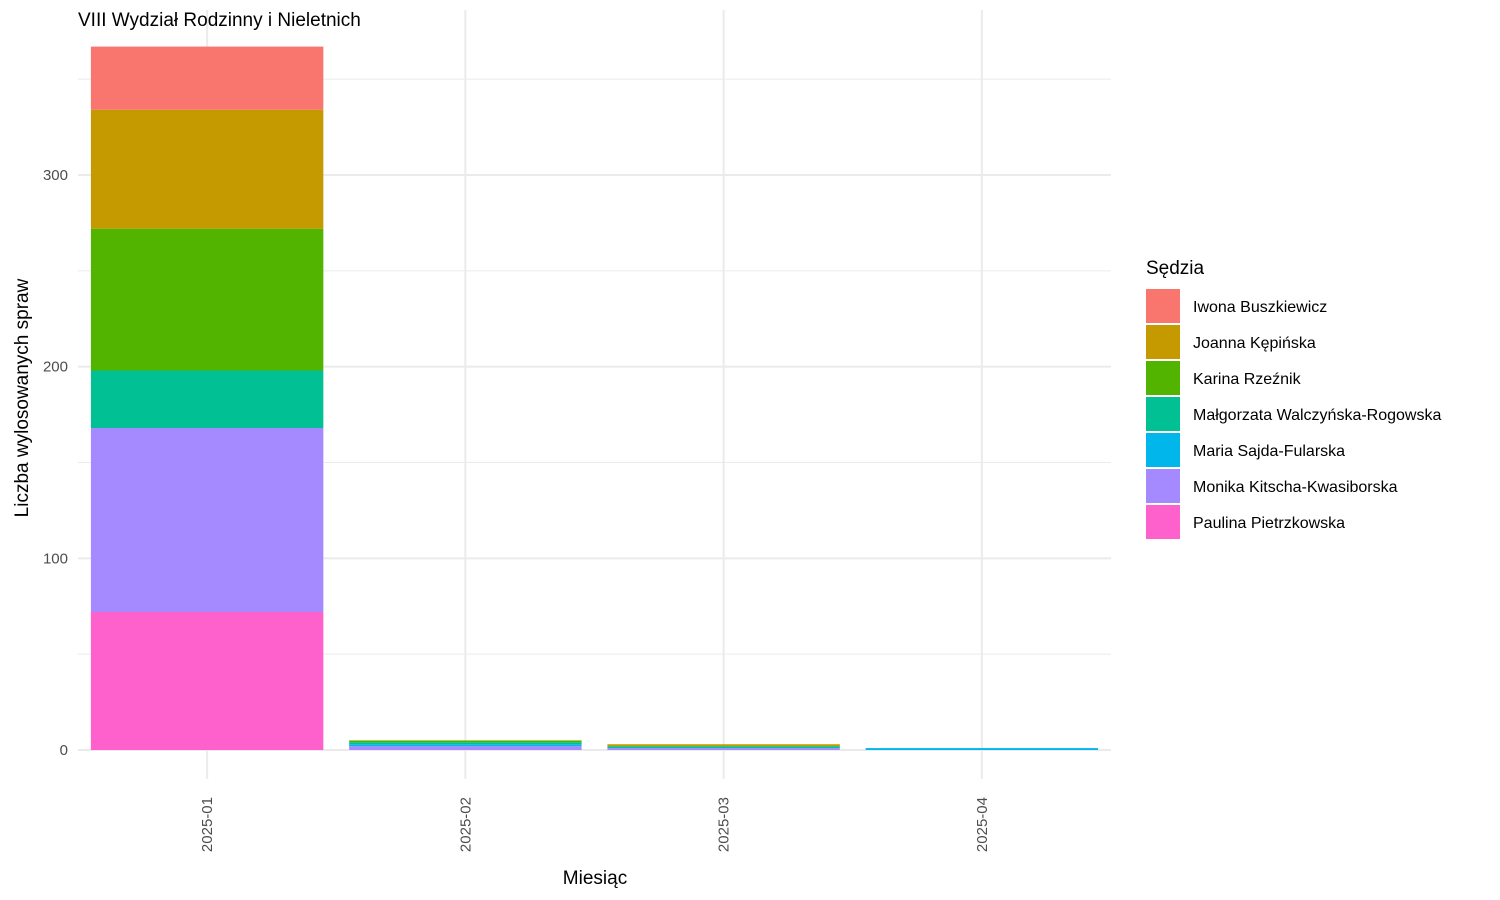 The height and width of the screenshot is (900, 1500). I want to click on legend-label: Iwona Buszkiewicz, so click(1260, 307).